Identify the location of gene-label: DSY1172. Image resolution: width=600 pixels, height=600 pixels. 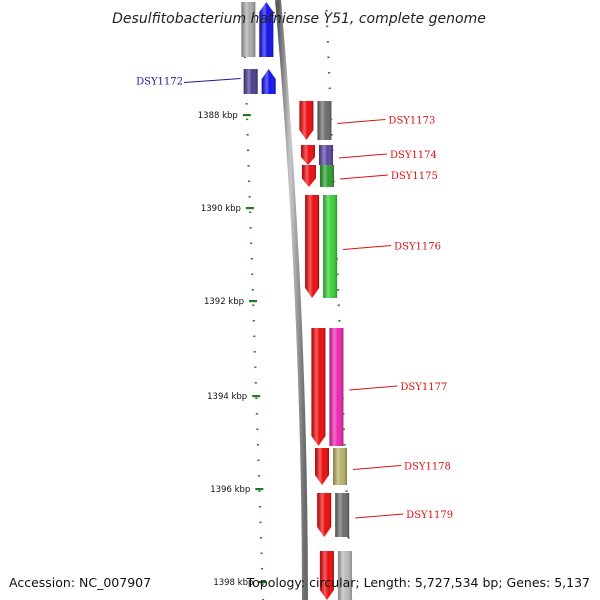
(159, 82).